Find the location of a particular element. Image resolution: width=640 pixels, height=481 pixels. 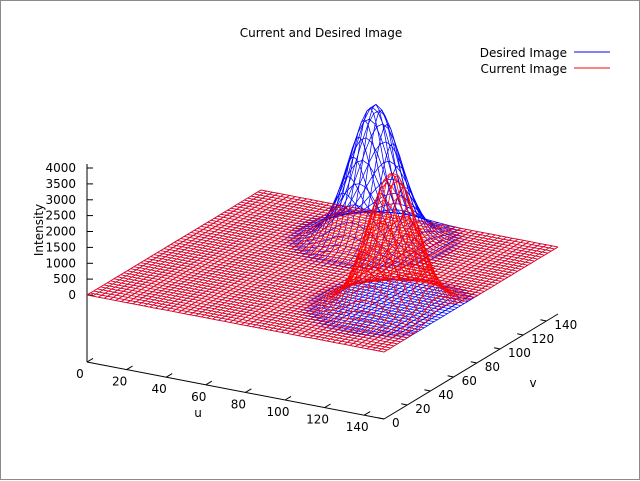

y-tick-label: 80 is located at coordinates (492, 367).